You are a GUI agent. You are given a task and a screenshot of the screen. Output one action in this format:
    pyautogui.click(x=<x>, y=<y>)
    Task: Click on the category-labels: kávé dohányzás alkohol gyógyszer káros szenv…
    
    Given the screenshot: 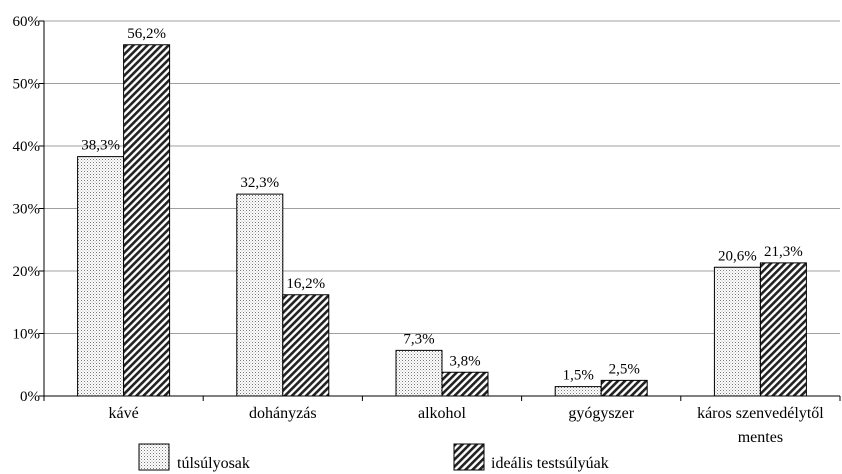 What is the action you would take?
    pyautogui.click(x=466, y=425)
    